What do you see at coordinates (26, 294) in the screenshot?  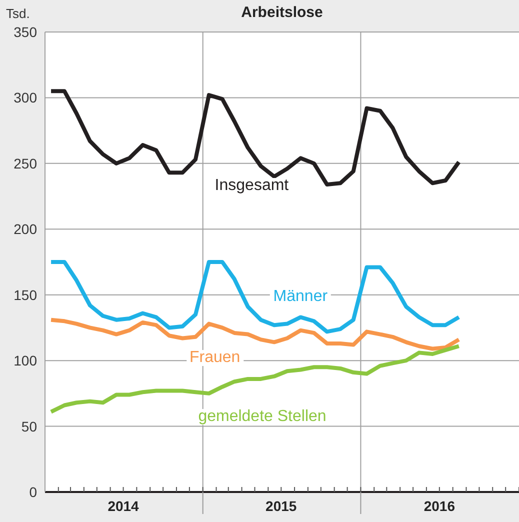 I see `y-tick-label: 150` at bounding box center [26, 294].